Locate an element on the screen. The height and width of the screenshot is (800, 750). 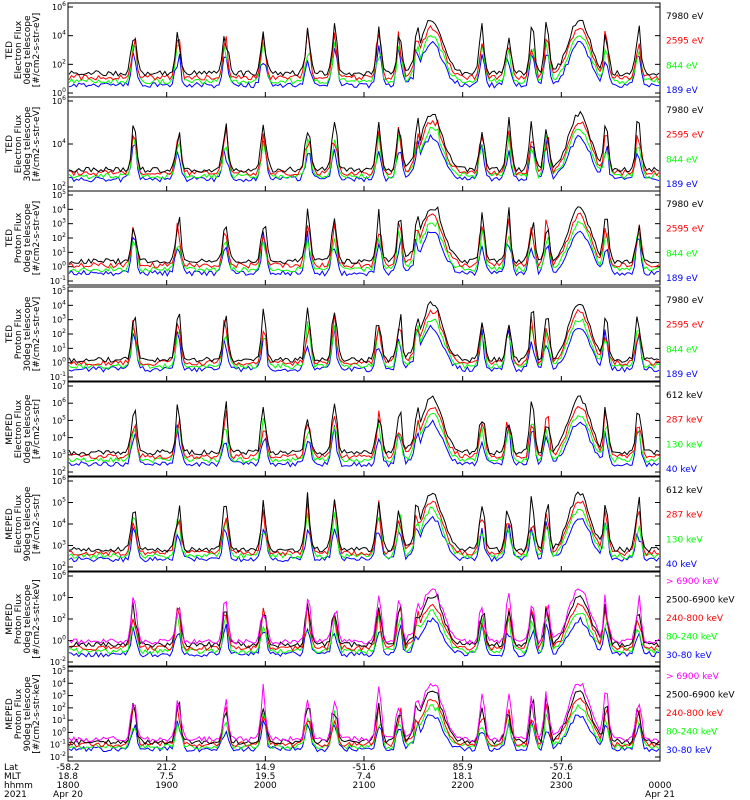
x-tick-label-date: Apr 20 is located at coordinates (68, 795).